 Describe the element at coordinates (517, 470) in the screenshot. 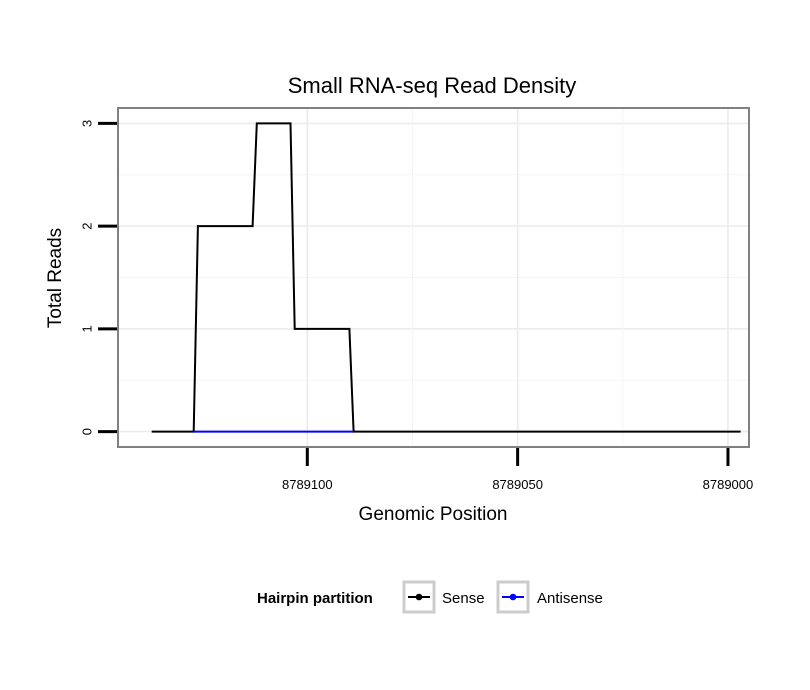

I see `x-axis: 8789100 8789050 8789000` at that location.